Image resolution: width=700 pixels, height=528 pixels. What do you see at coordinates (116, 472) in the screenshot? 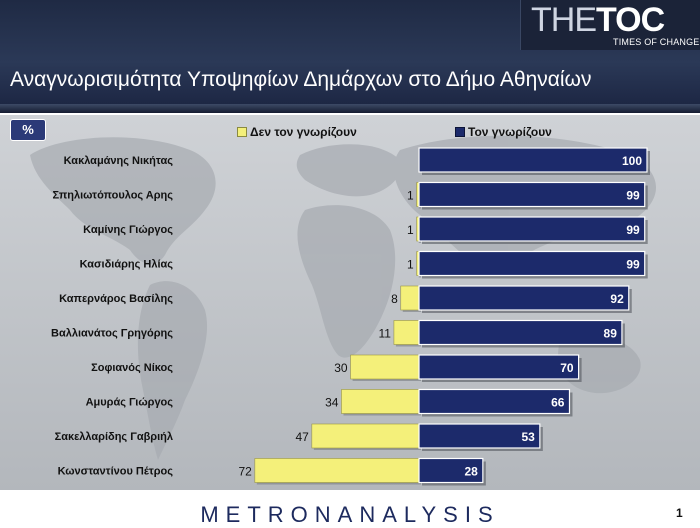
I see `category-label: Κωνσταντίνου Πέτρος` at bounding box center [116, 472].